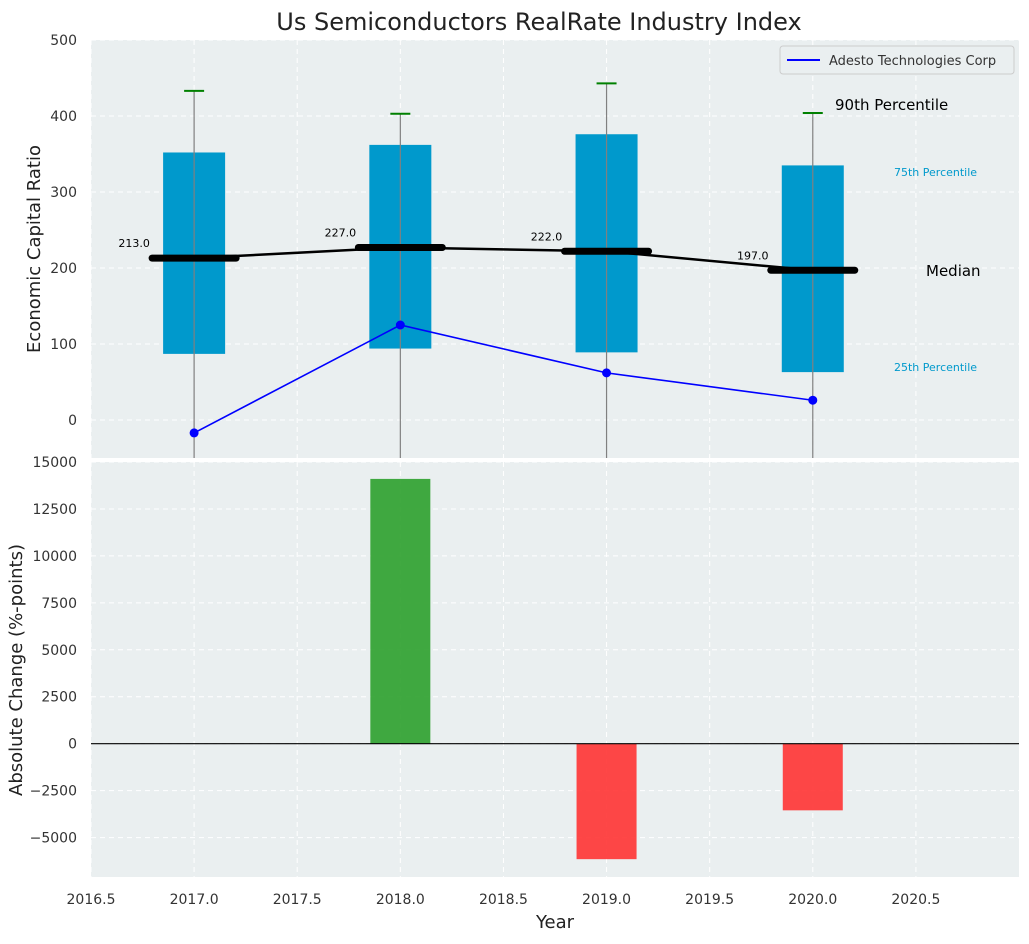 This screenshot has height=944, width=1029. I want to click on top-y-tick-label: 400, so click(63, 117).